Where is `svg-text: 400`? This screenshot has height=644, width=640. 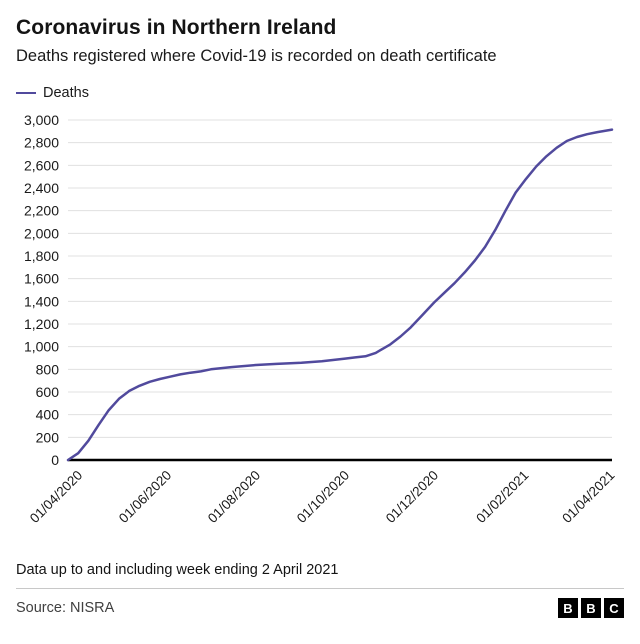 svg-text: 400 is located at coordinates (48, 415).